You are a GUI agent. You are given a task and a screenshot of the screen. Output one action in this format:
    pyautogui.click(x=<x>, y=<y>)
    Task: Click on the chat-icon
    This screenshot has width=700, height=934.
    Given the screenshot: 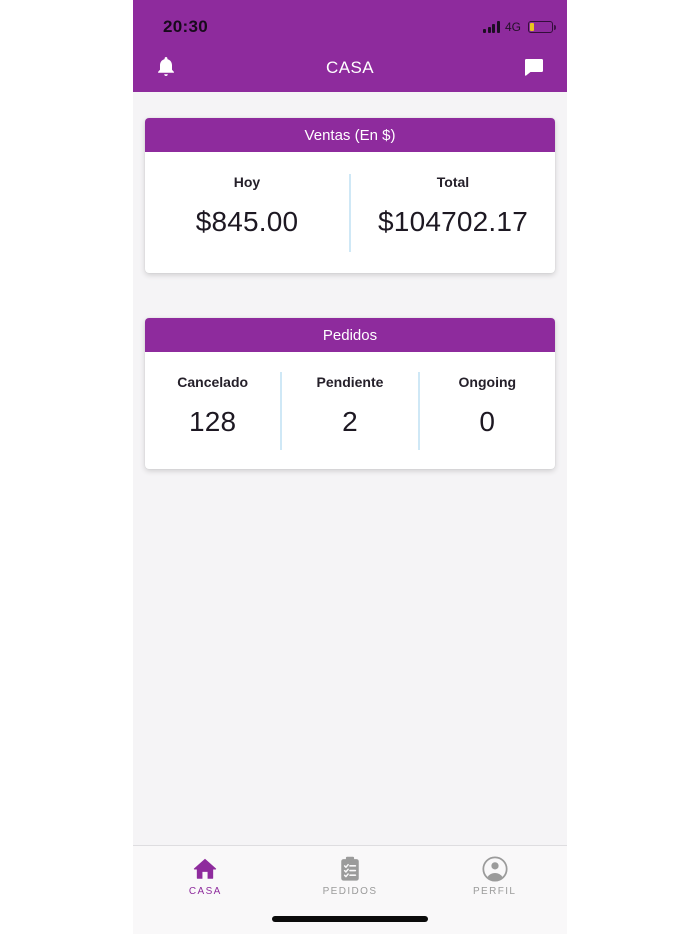 What is the action you would take?
    pyautogui.click(x=534, y=68)
    